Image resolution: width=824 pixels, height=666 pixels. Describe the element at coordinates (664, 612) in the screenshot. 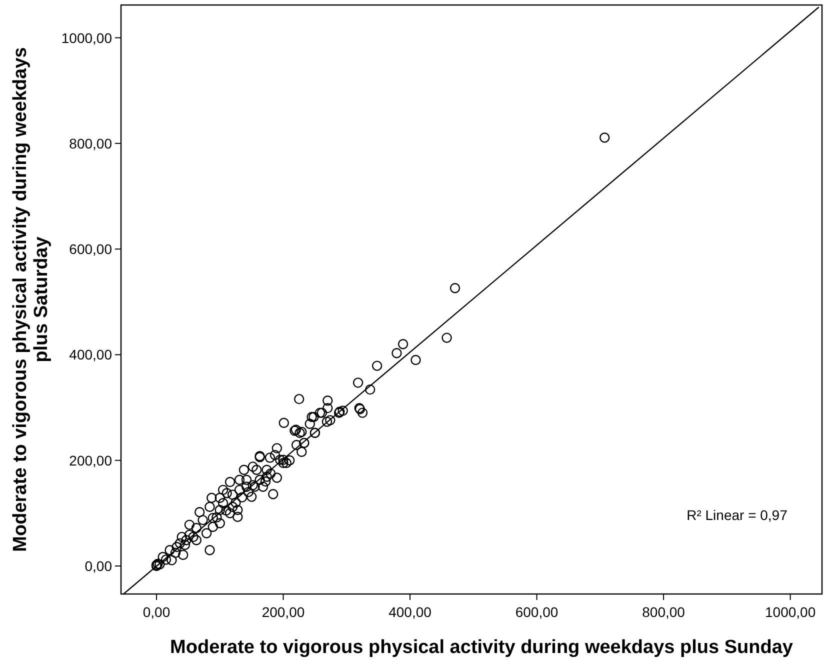

I see `x-tick-label: 800,00` at that location.